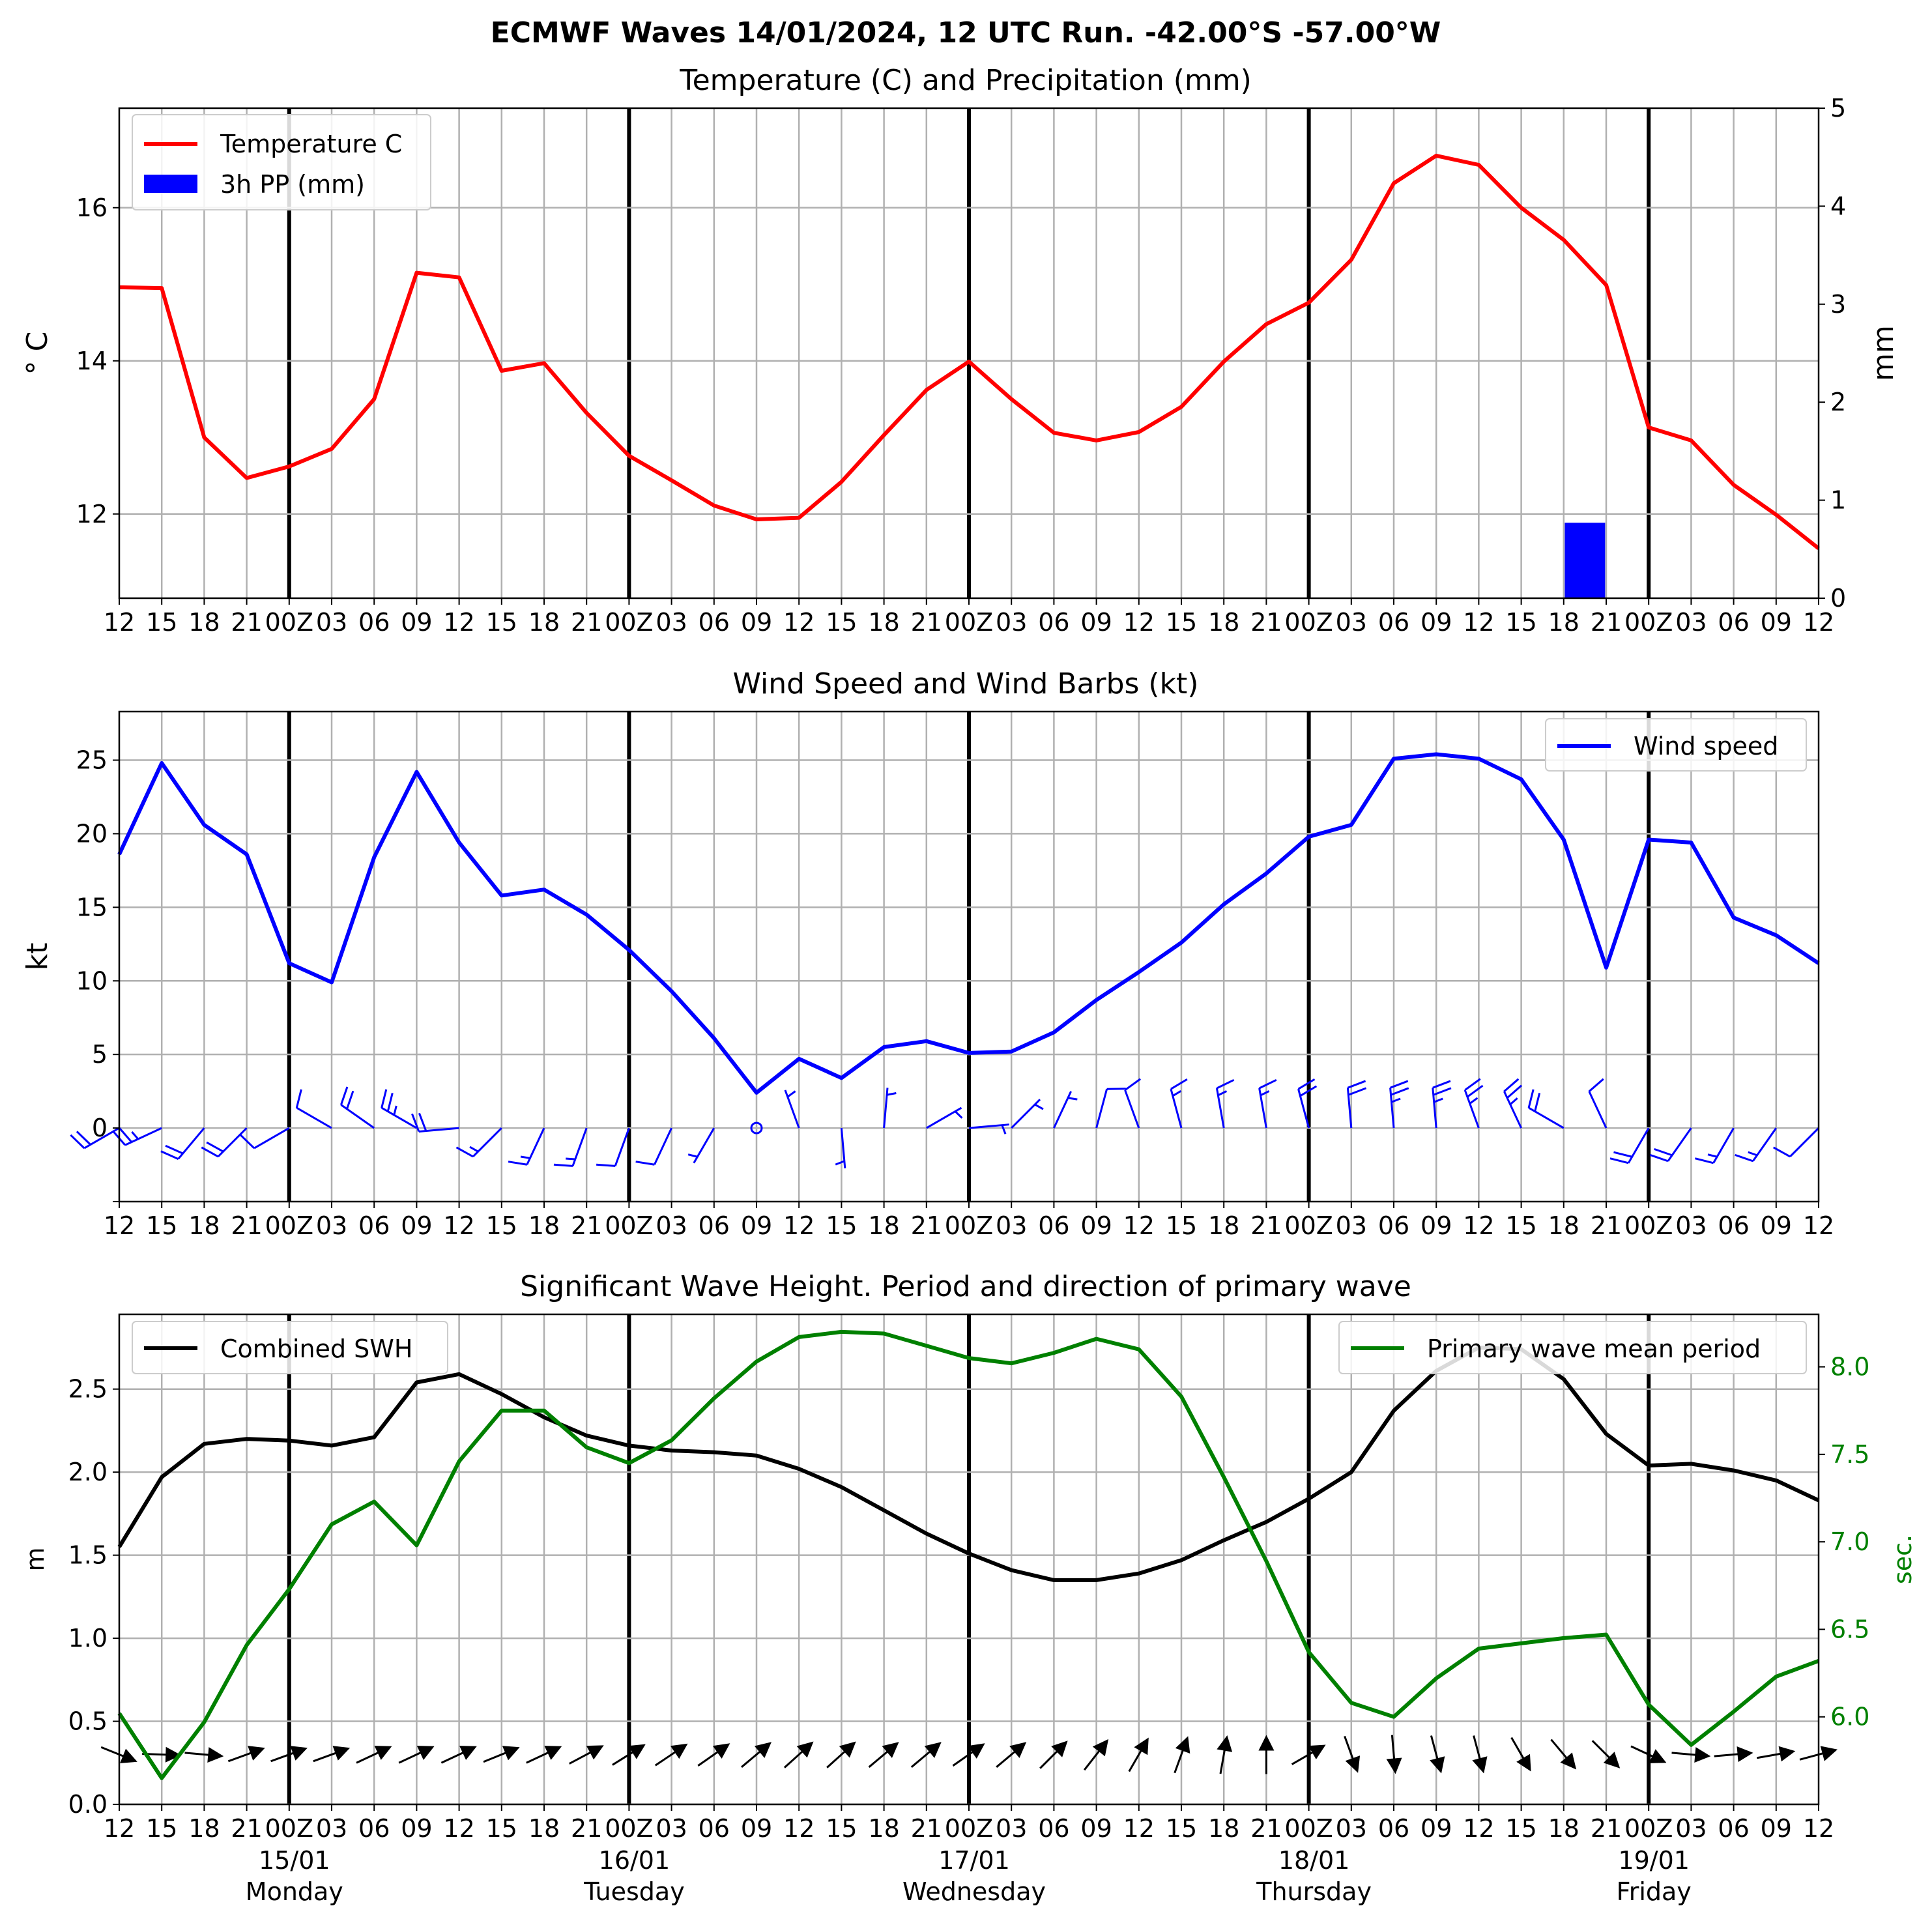  What do you see at coordinates (1838, 304) in the screenshot?
I see `y2-tick-label: 3` at bounding box center [1838, 304].